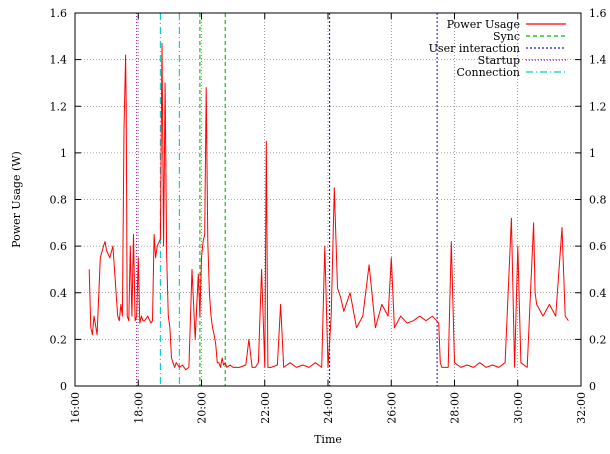 This screenshot has height=454, width=610. What do you see at coordinates (598, 246) in the screenshot?
I see `y-tick-label-right: 0.6` at bounding box center [598, 246].